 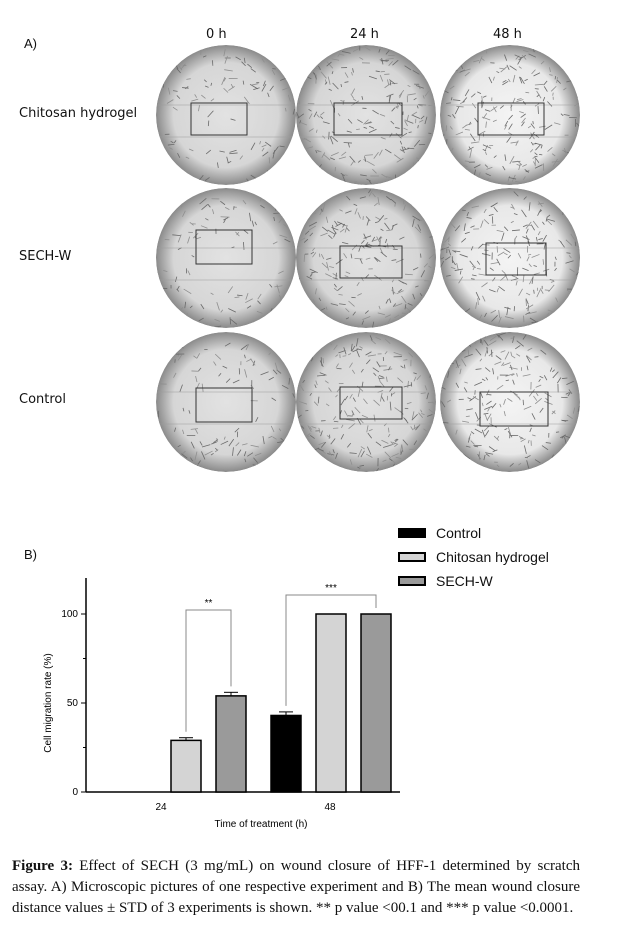 I want to click on y-axis-label: Cell migration rate (%), so click(x=48, y=702).